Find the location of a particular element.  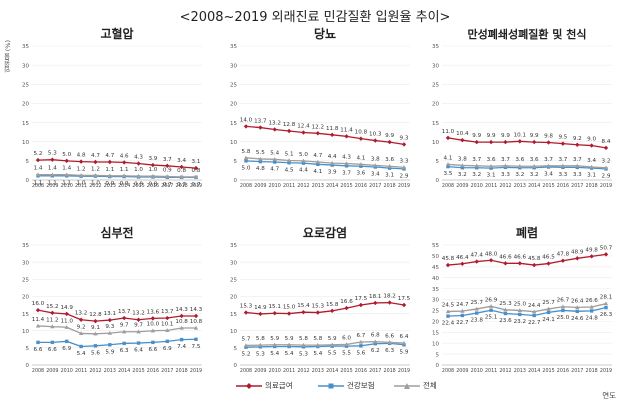

x-tick-label: 2012 is located at coordinates (95, 186).